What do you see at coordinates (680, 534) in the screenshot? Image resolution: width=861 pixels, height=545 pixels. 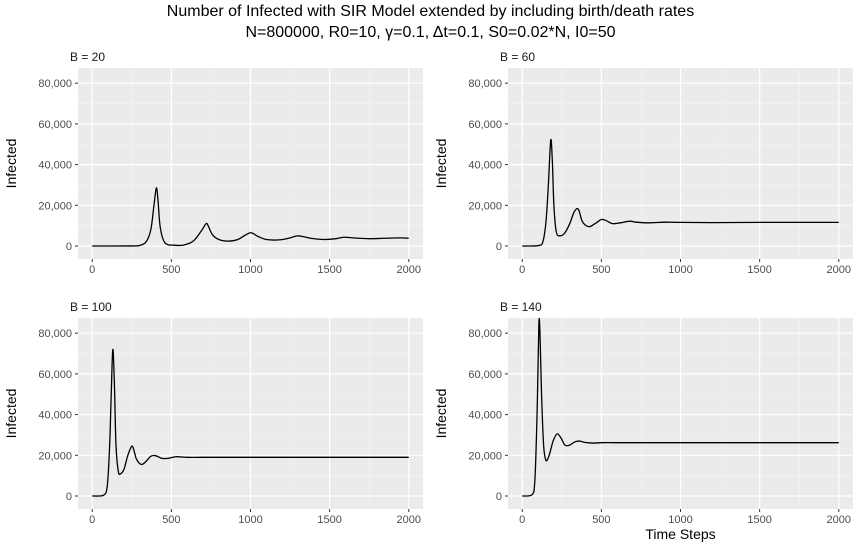 I see `x-axis-title: Time Steps` at bounding box center [680, 534].